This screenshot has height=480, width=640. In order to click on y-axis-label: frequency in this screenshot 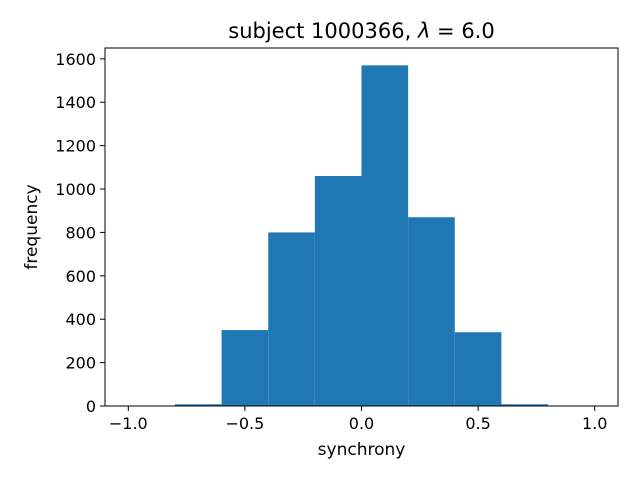, I will do `click(32, 226)`.